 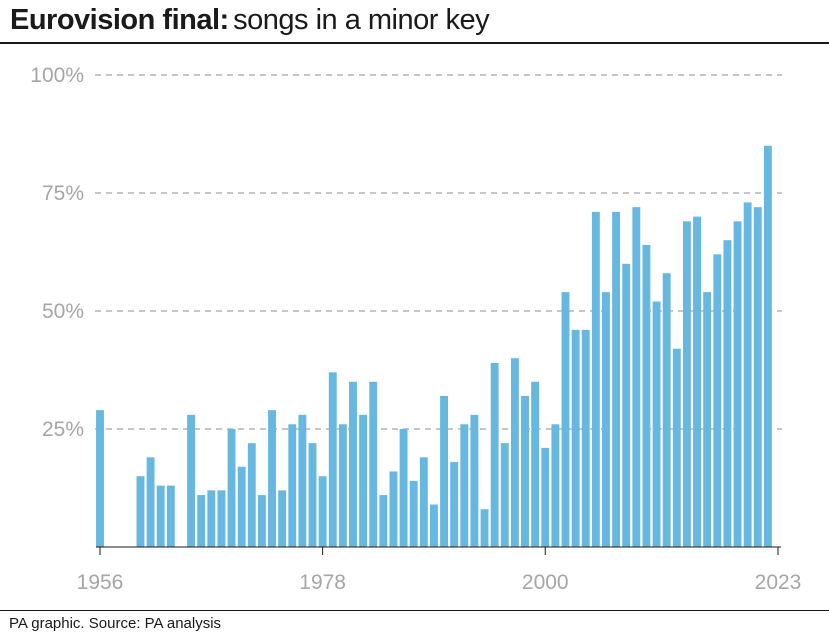 What do you see at coordinates (444, 471) in the screenshot?
I see `bar-1990` at bounding box center [444, 471].